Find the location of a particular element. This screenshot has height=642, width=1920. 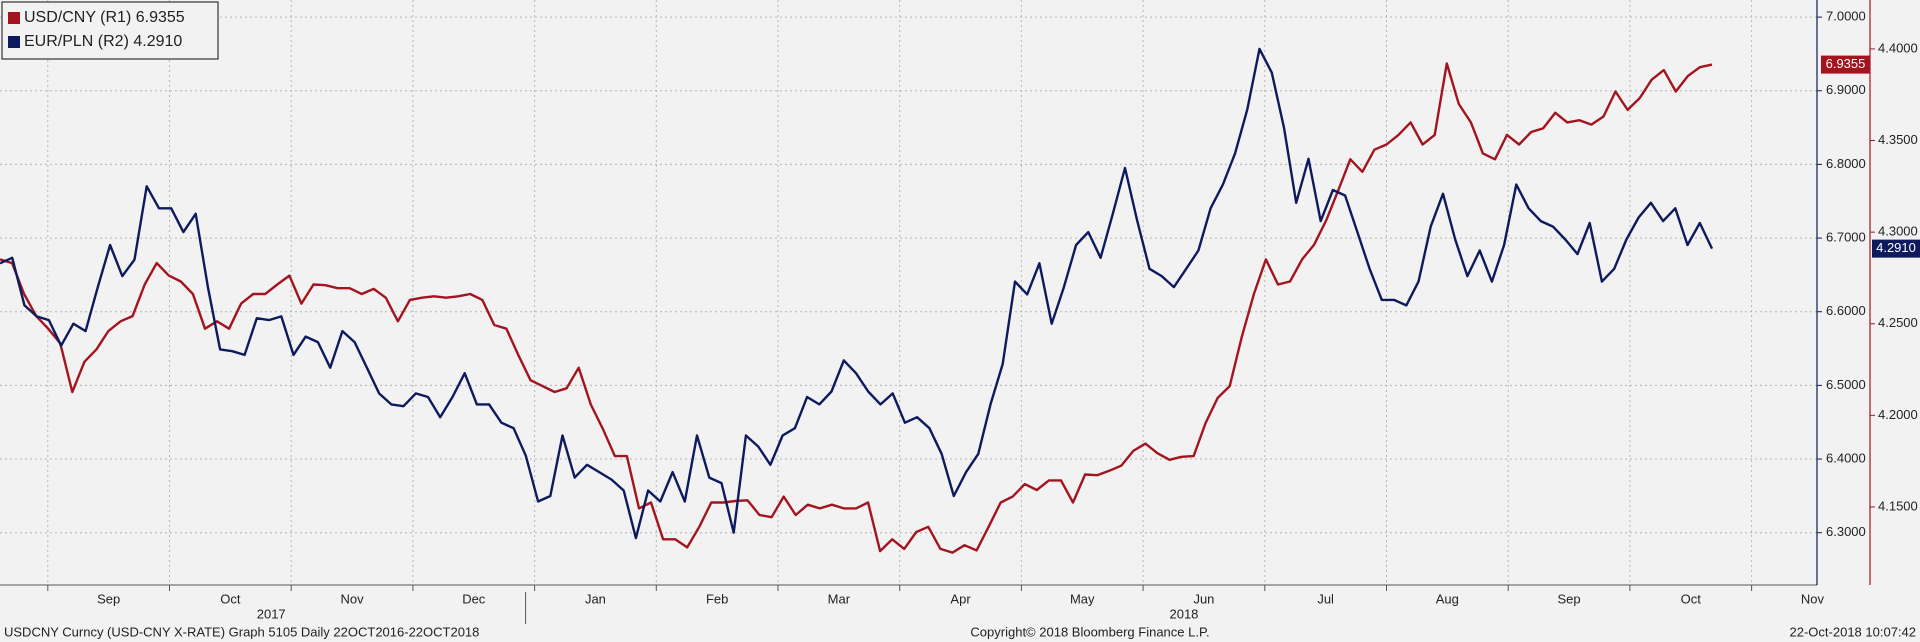

footer-right: 22-Oct-2018 10:07:42 is located at coordinates (1853, 631).